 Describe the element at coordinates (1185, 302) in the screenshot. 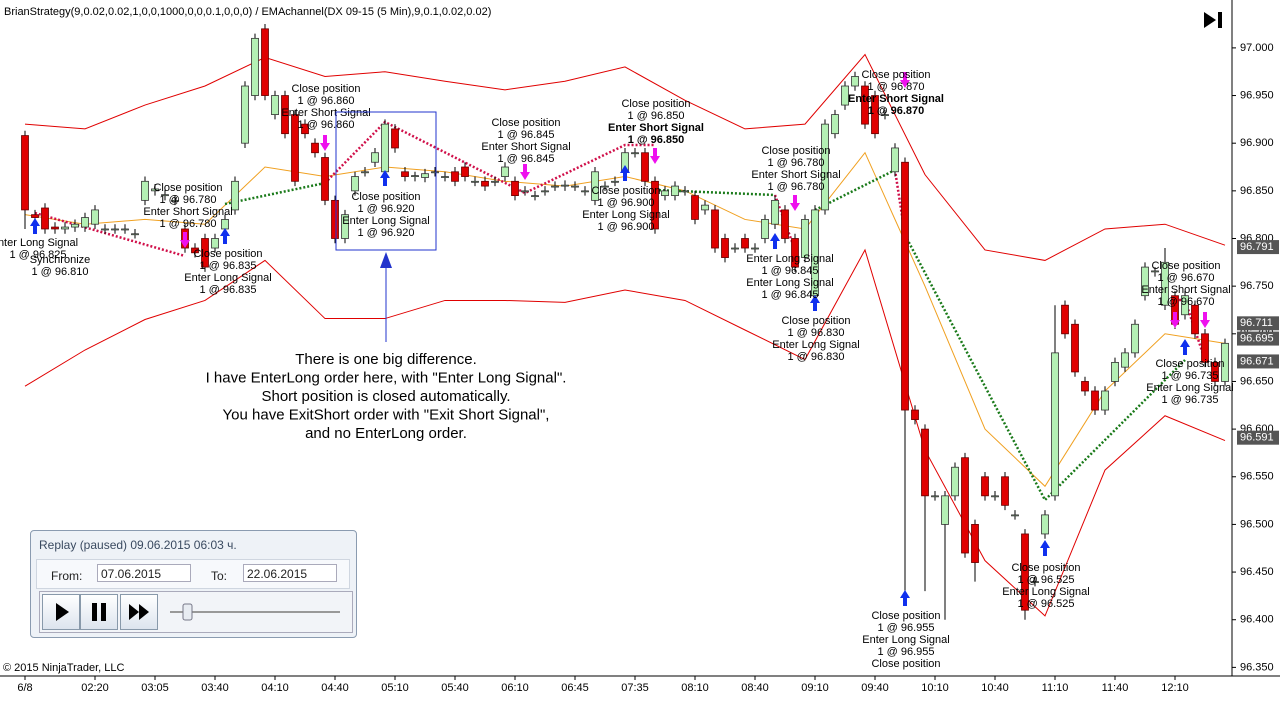

I see `trade-label: 1 @ 96.670` at that location.